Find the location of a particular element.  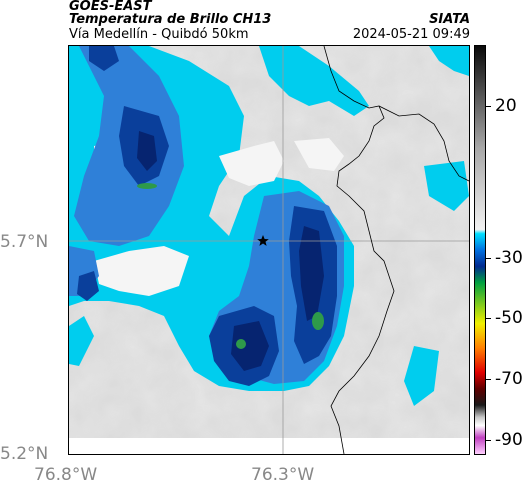

department-boundary is located at coordinates (359, 250).